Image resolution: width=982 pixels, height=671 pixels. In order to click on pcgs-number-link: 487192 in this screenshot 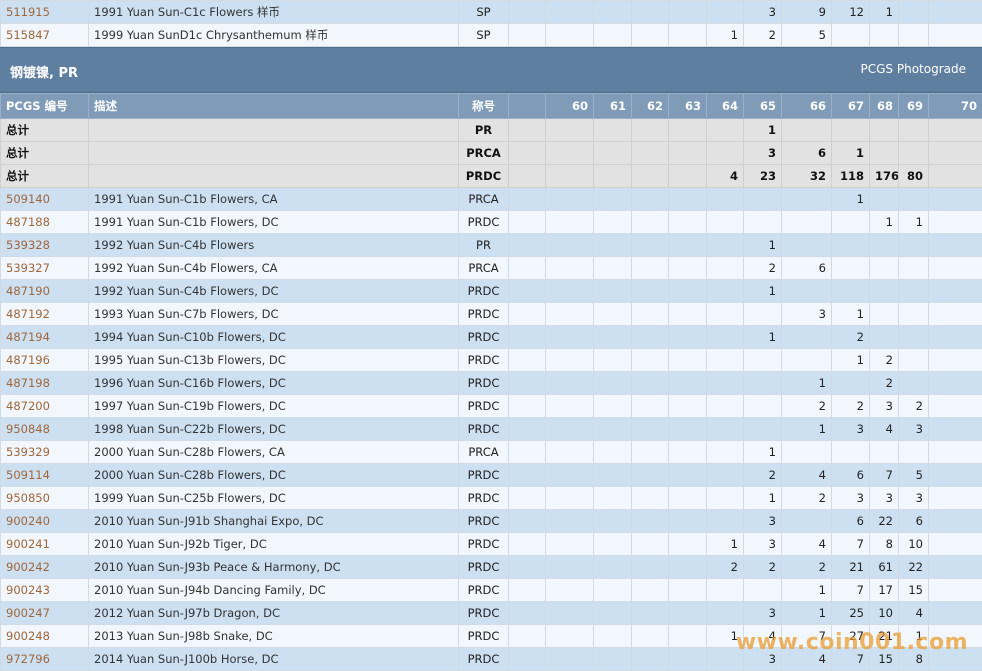, I will do `click(44, 314)`.